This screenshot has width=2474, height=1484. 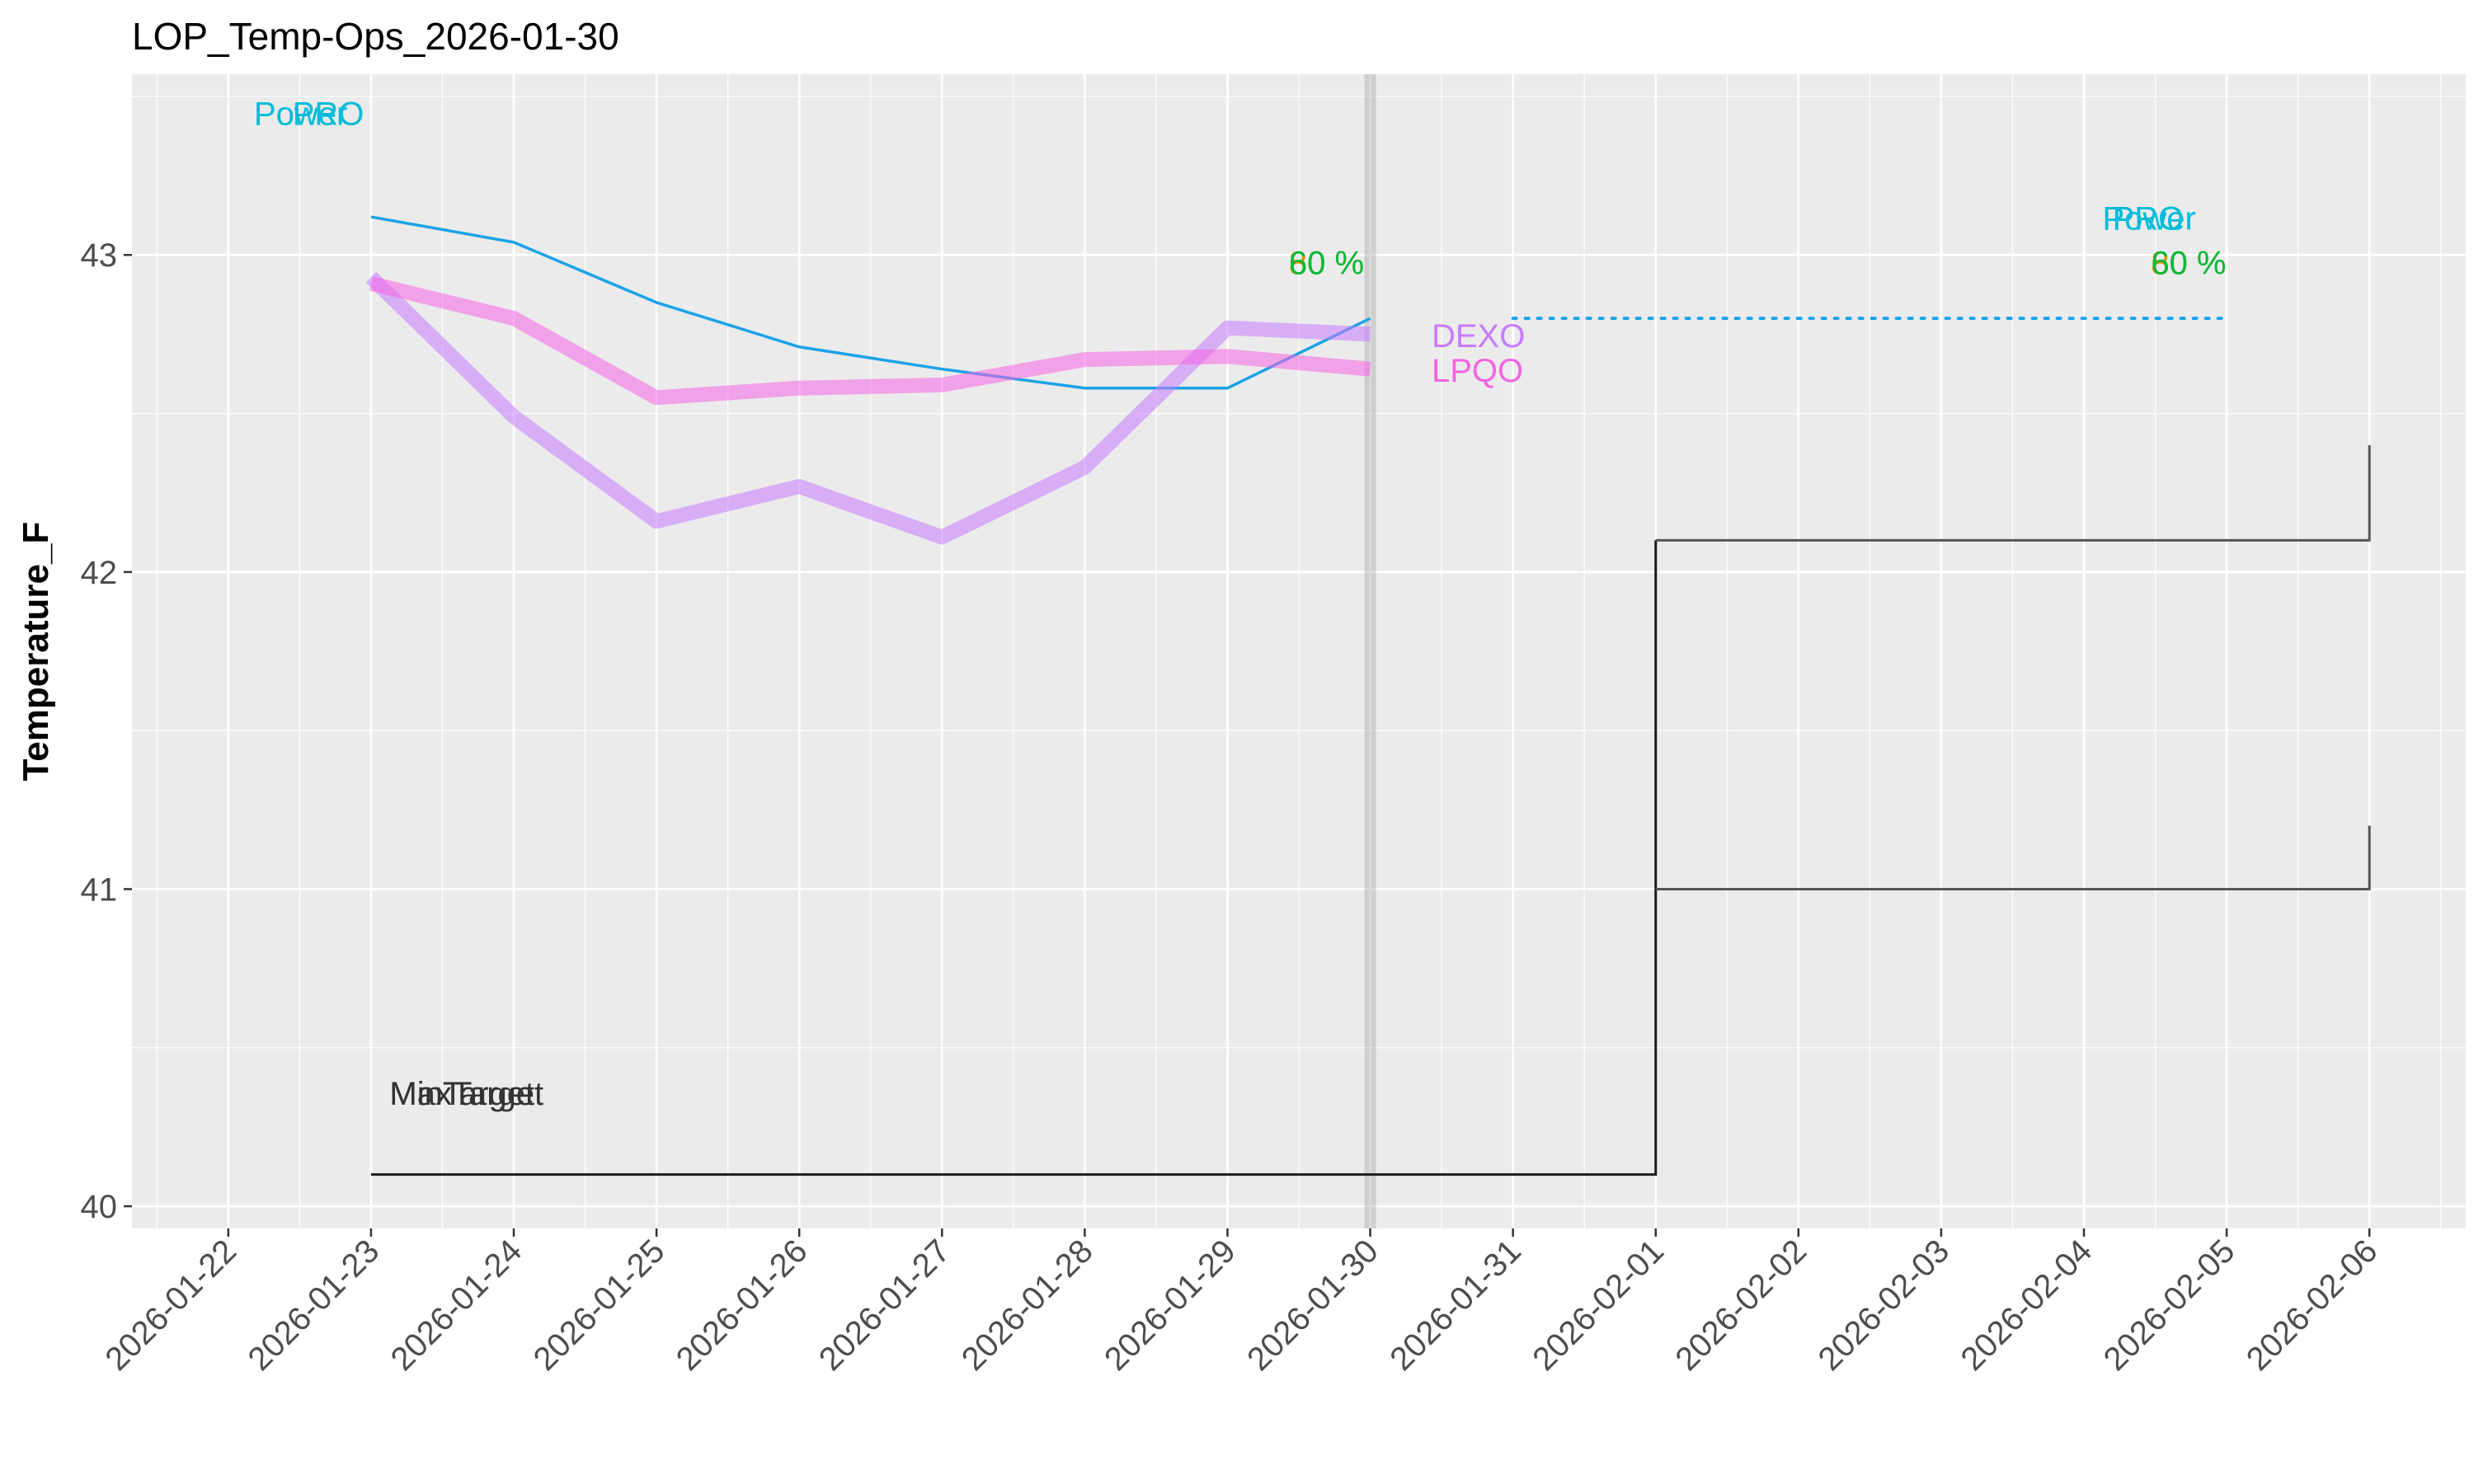 I want to click on y-axis: 40 41 42 43, so click(x=106, y=731).